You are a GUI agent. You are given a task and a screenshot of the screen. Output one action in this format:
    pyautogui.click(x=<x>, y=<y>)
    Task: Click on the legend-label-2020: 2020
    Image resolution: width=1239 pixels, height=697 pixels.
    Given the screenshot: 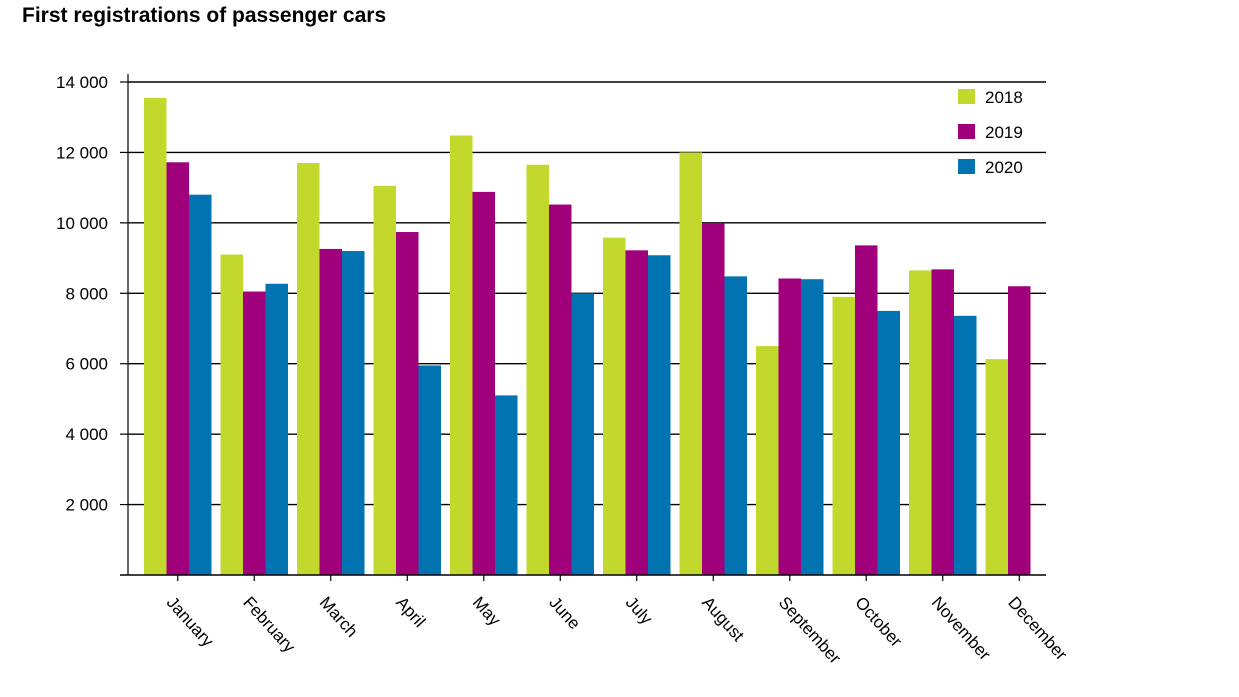 What is the action you would take?
    pyautogui.click(x=1004, y=167)
    